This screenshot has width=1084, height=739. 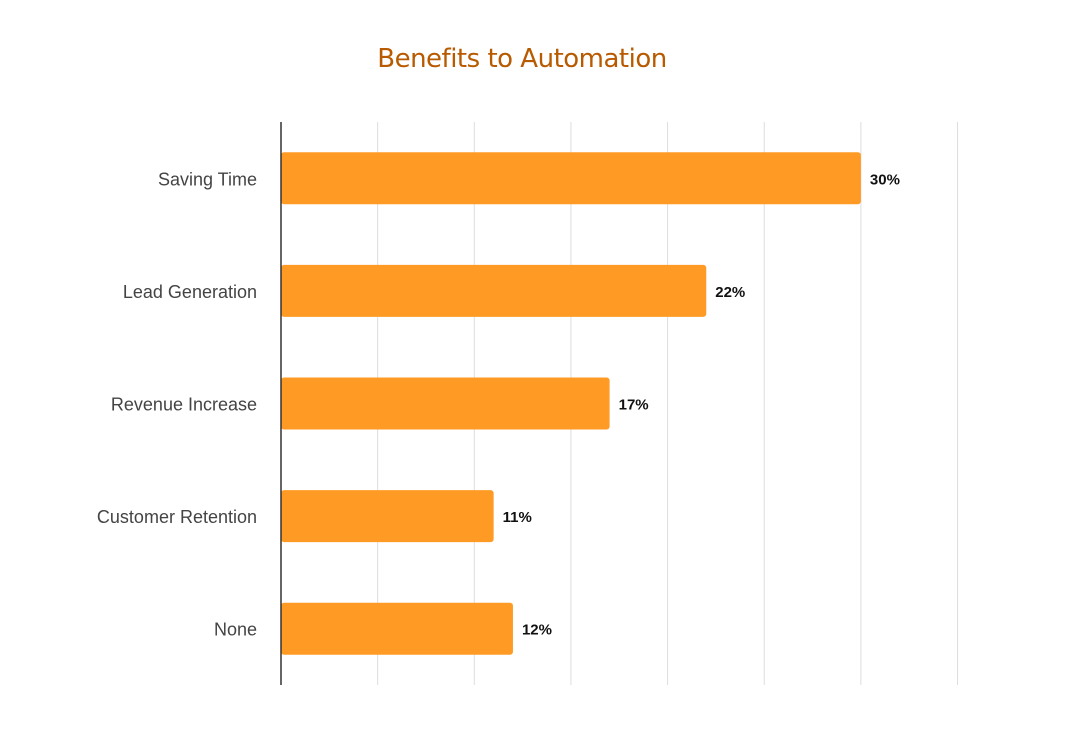 I want to click on category-label: Revenue Increase, so click(x=184, y=405).